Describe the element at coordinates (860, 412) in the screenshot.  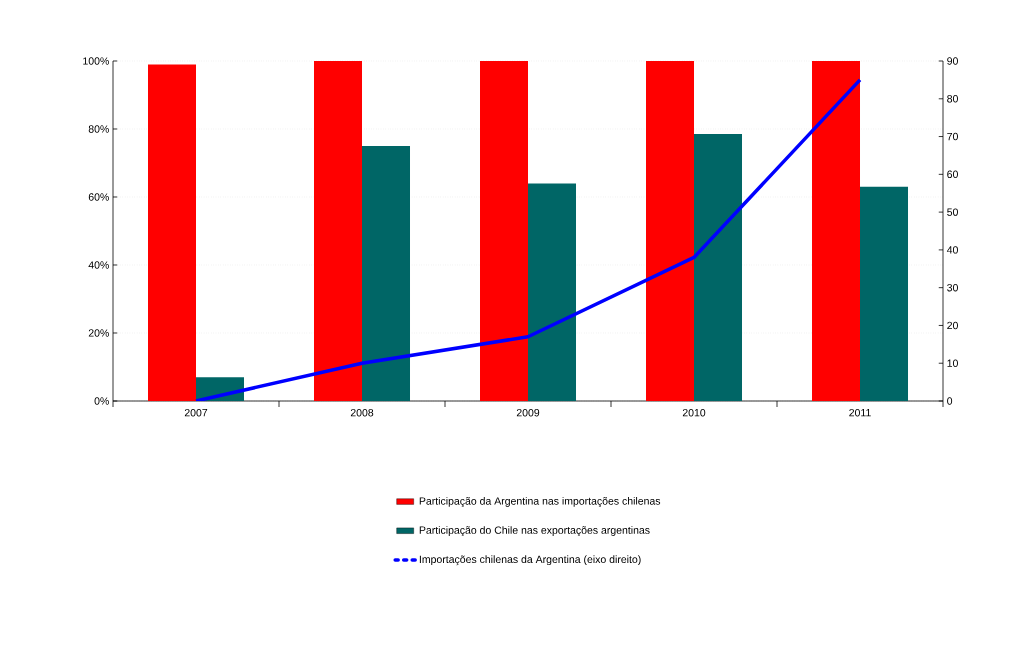
I see `x-tick-label: 2011` at that location.